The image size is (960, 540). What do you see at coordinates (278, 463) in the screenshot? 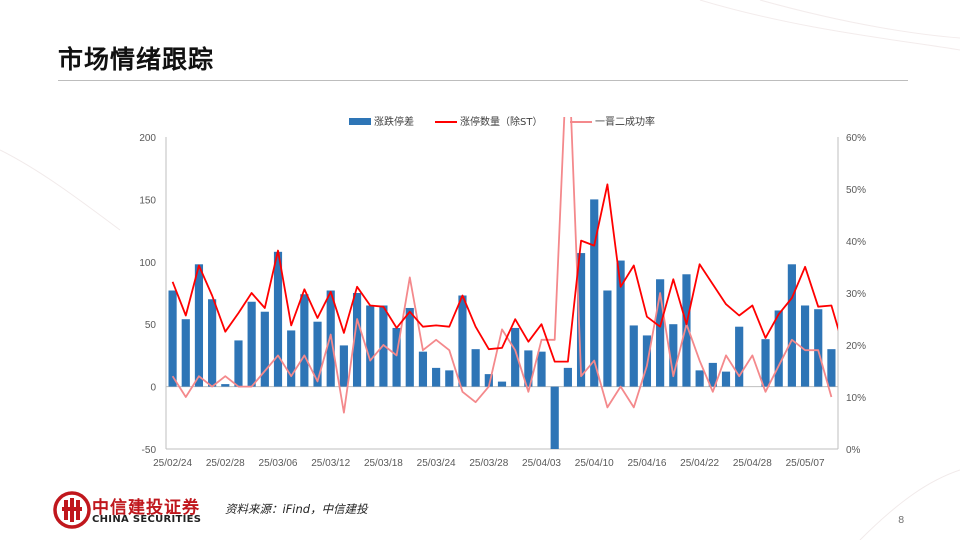
I see `x-tick-label: 25/03/06` at bounding box center [278, 463].